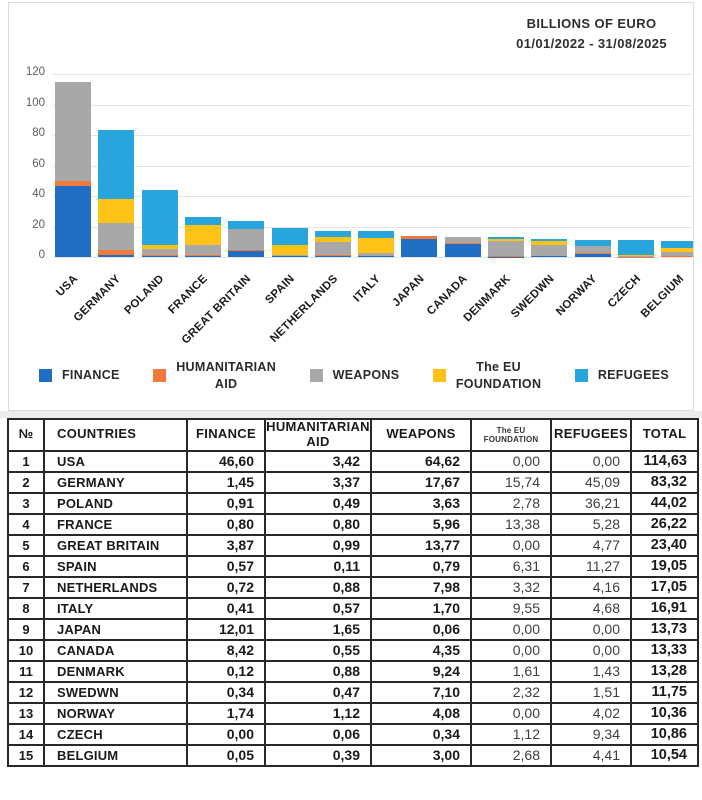 This screenshot has width=702, height=800. I want to click on segment-humanitarian-aid-netherlands, so click(332, 255).